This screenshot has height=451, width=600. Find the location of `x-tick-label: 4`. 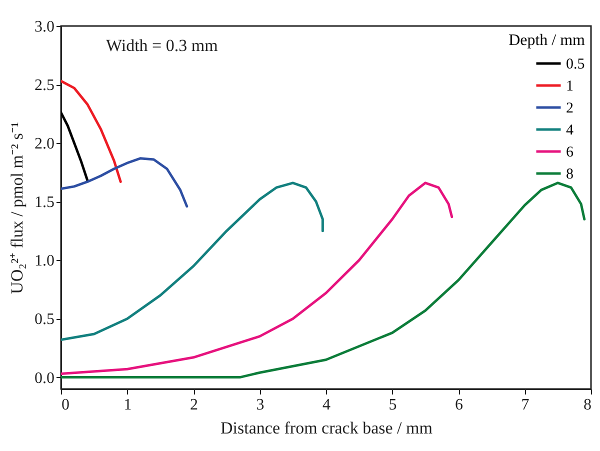

x-tick-label: 4 is located at coordinates (326, 405).